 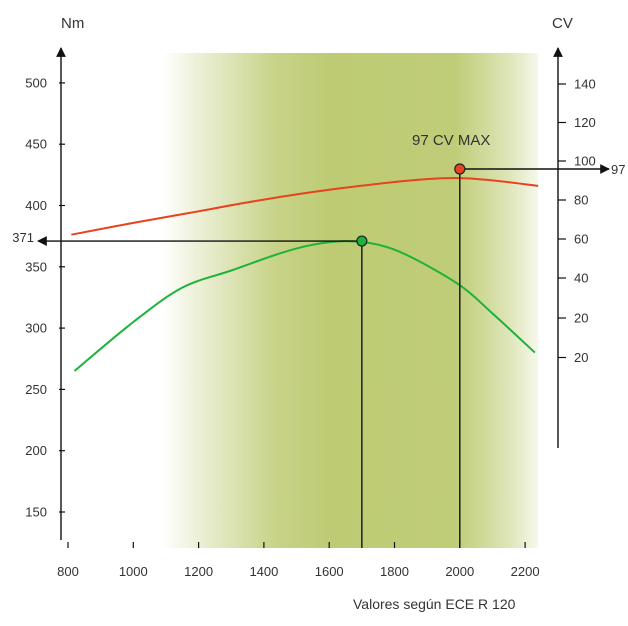 What do you see at coordinates (68, 571) in the screenshot?
I see `x-tick-label-0: 800` at bounding box center [68, 571].